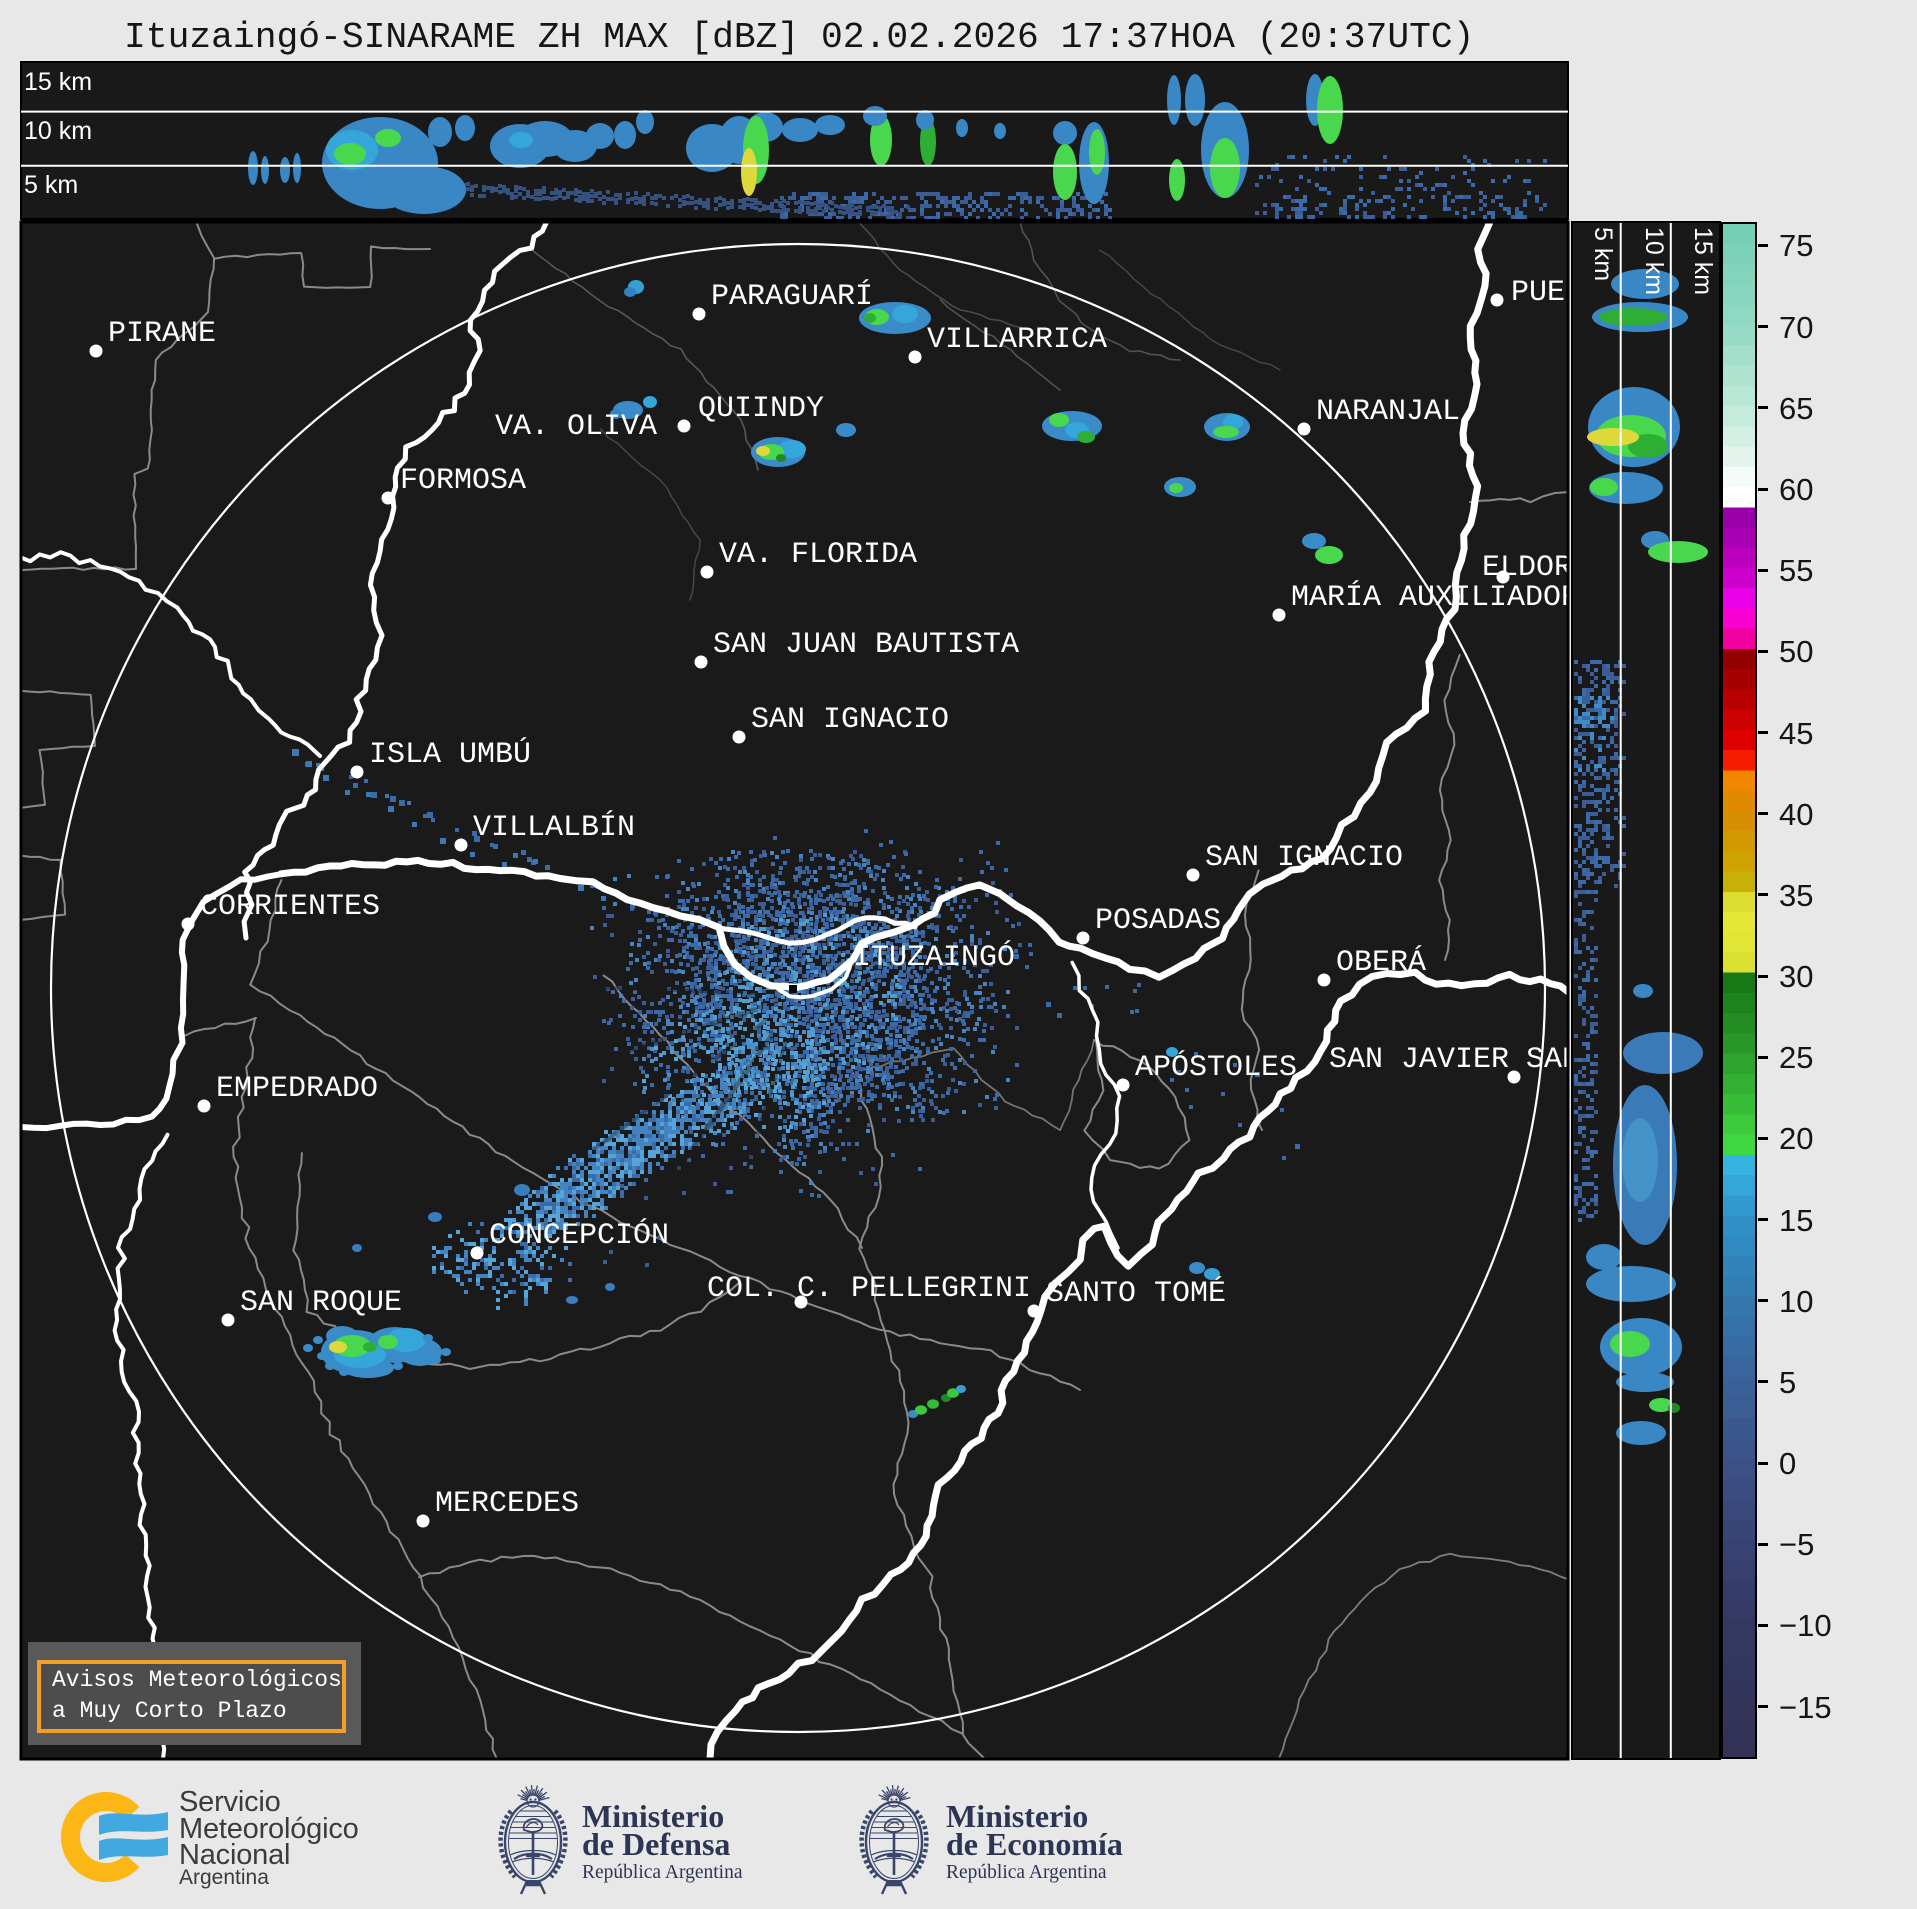 The width and height of the screenshot is (1917, 1909). What do you see at coordinates (321, 1303) in the screenshot?
I see `svg-text: SAN ROQUE` at bounding box center [321, 1303].